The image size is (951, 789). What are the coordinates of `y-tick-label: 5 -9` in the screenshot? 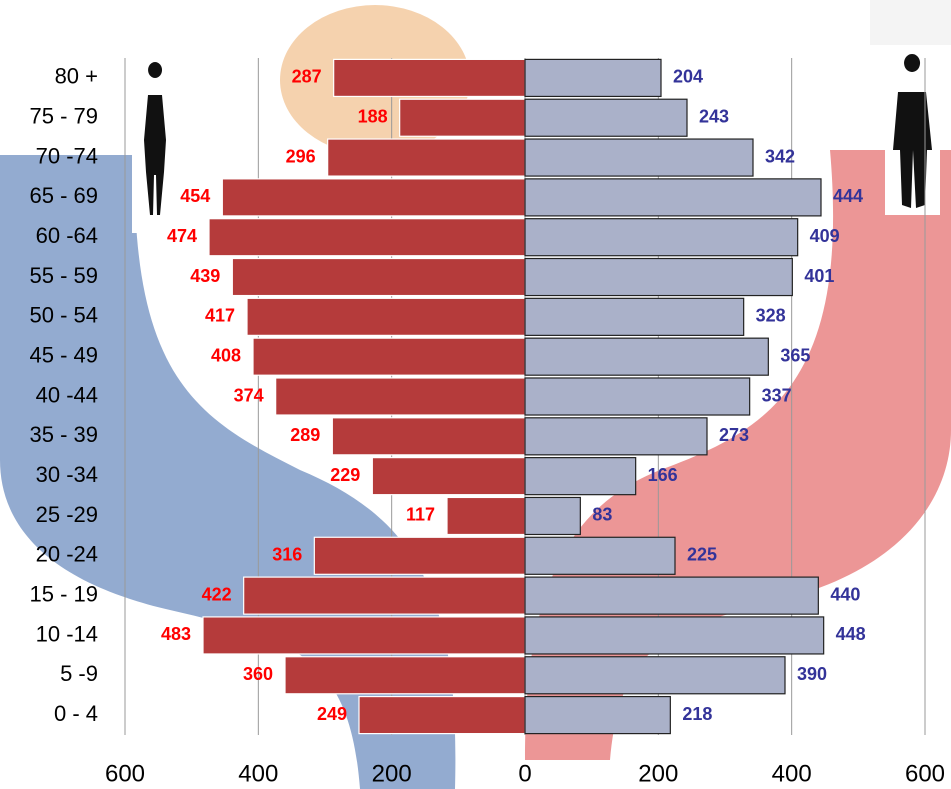 It's located at (79, 673).